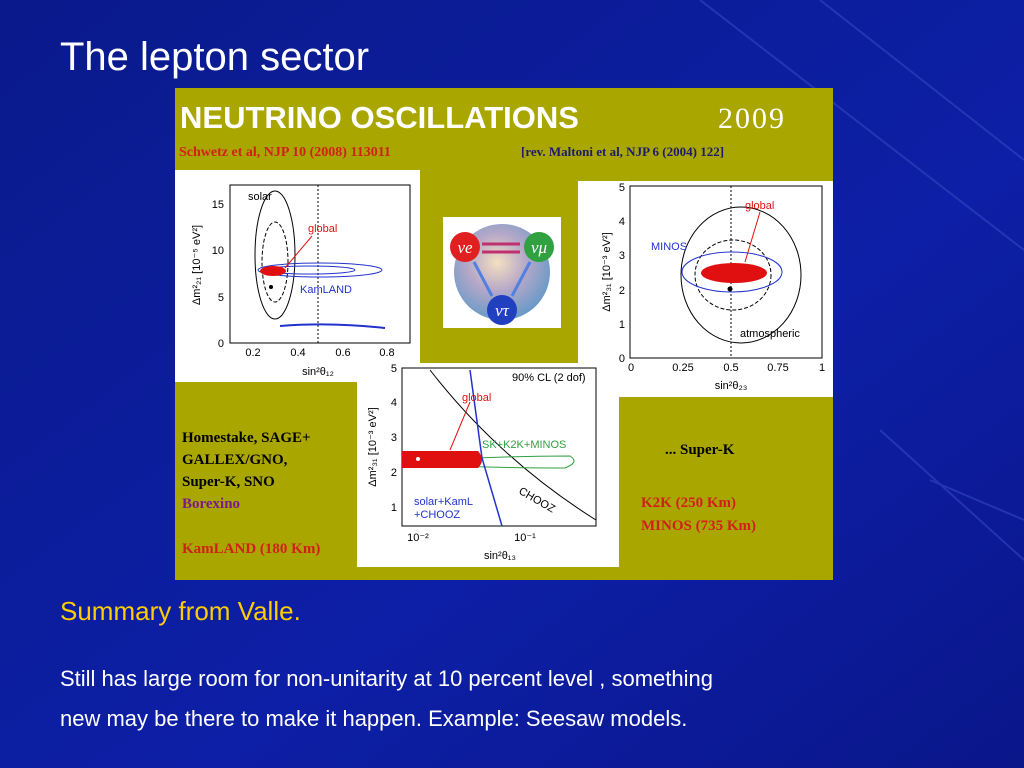 The height and width of the screenshot is (768, 1024). Describe the element at coordinates (228, 482) in the screenshot. I see `experiment: Super-K, SNO` at that location.